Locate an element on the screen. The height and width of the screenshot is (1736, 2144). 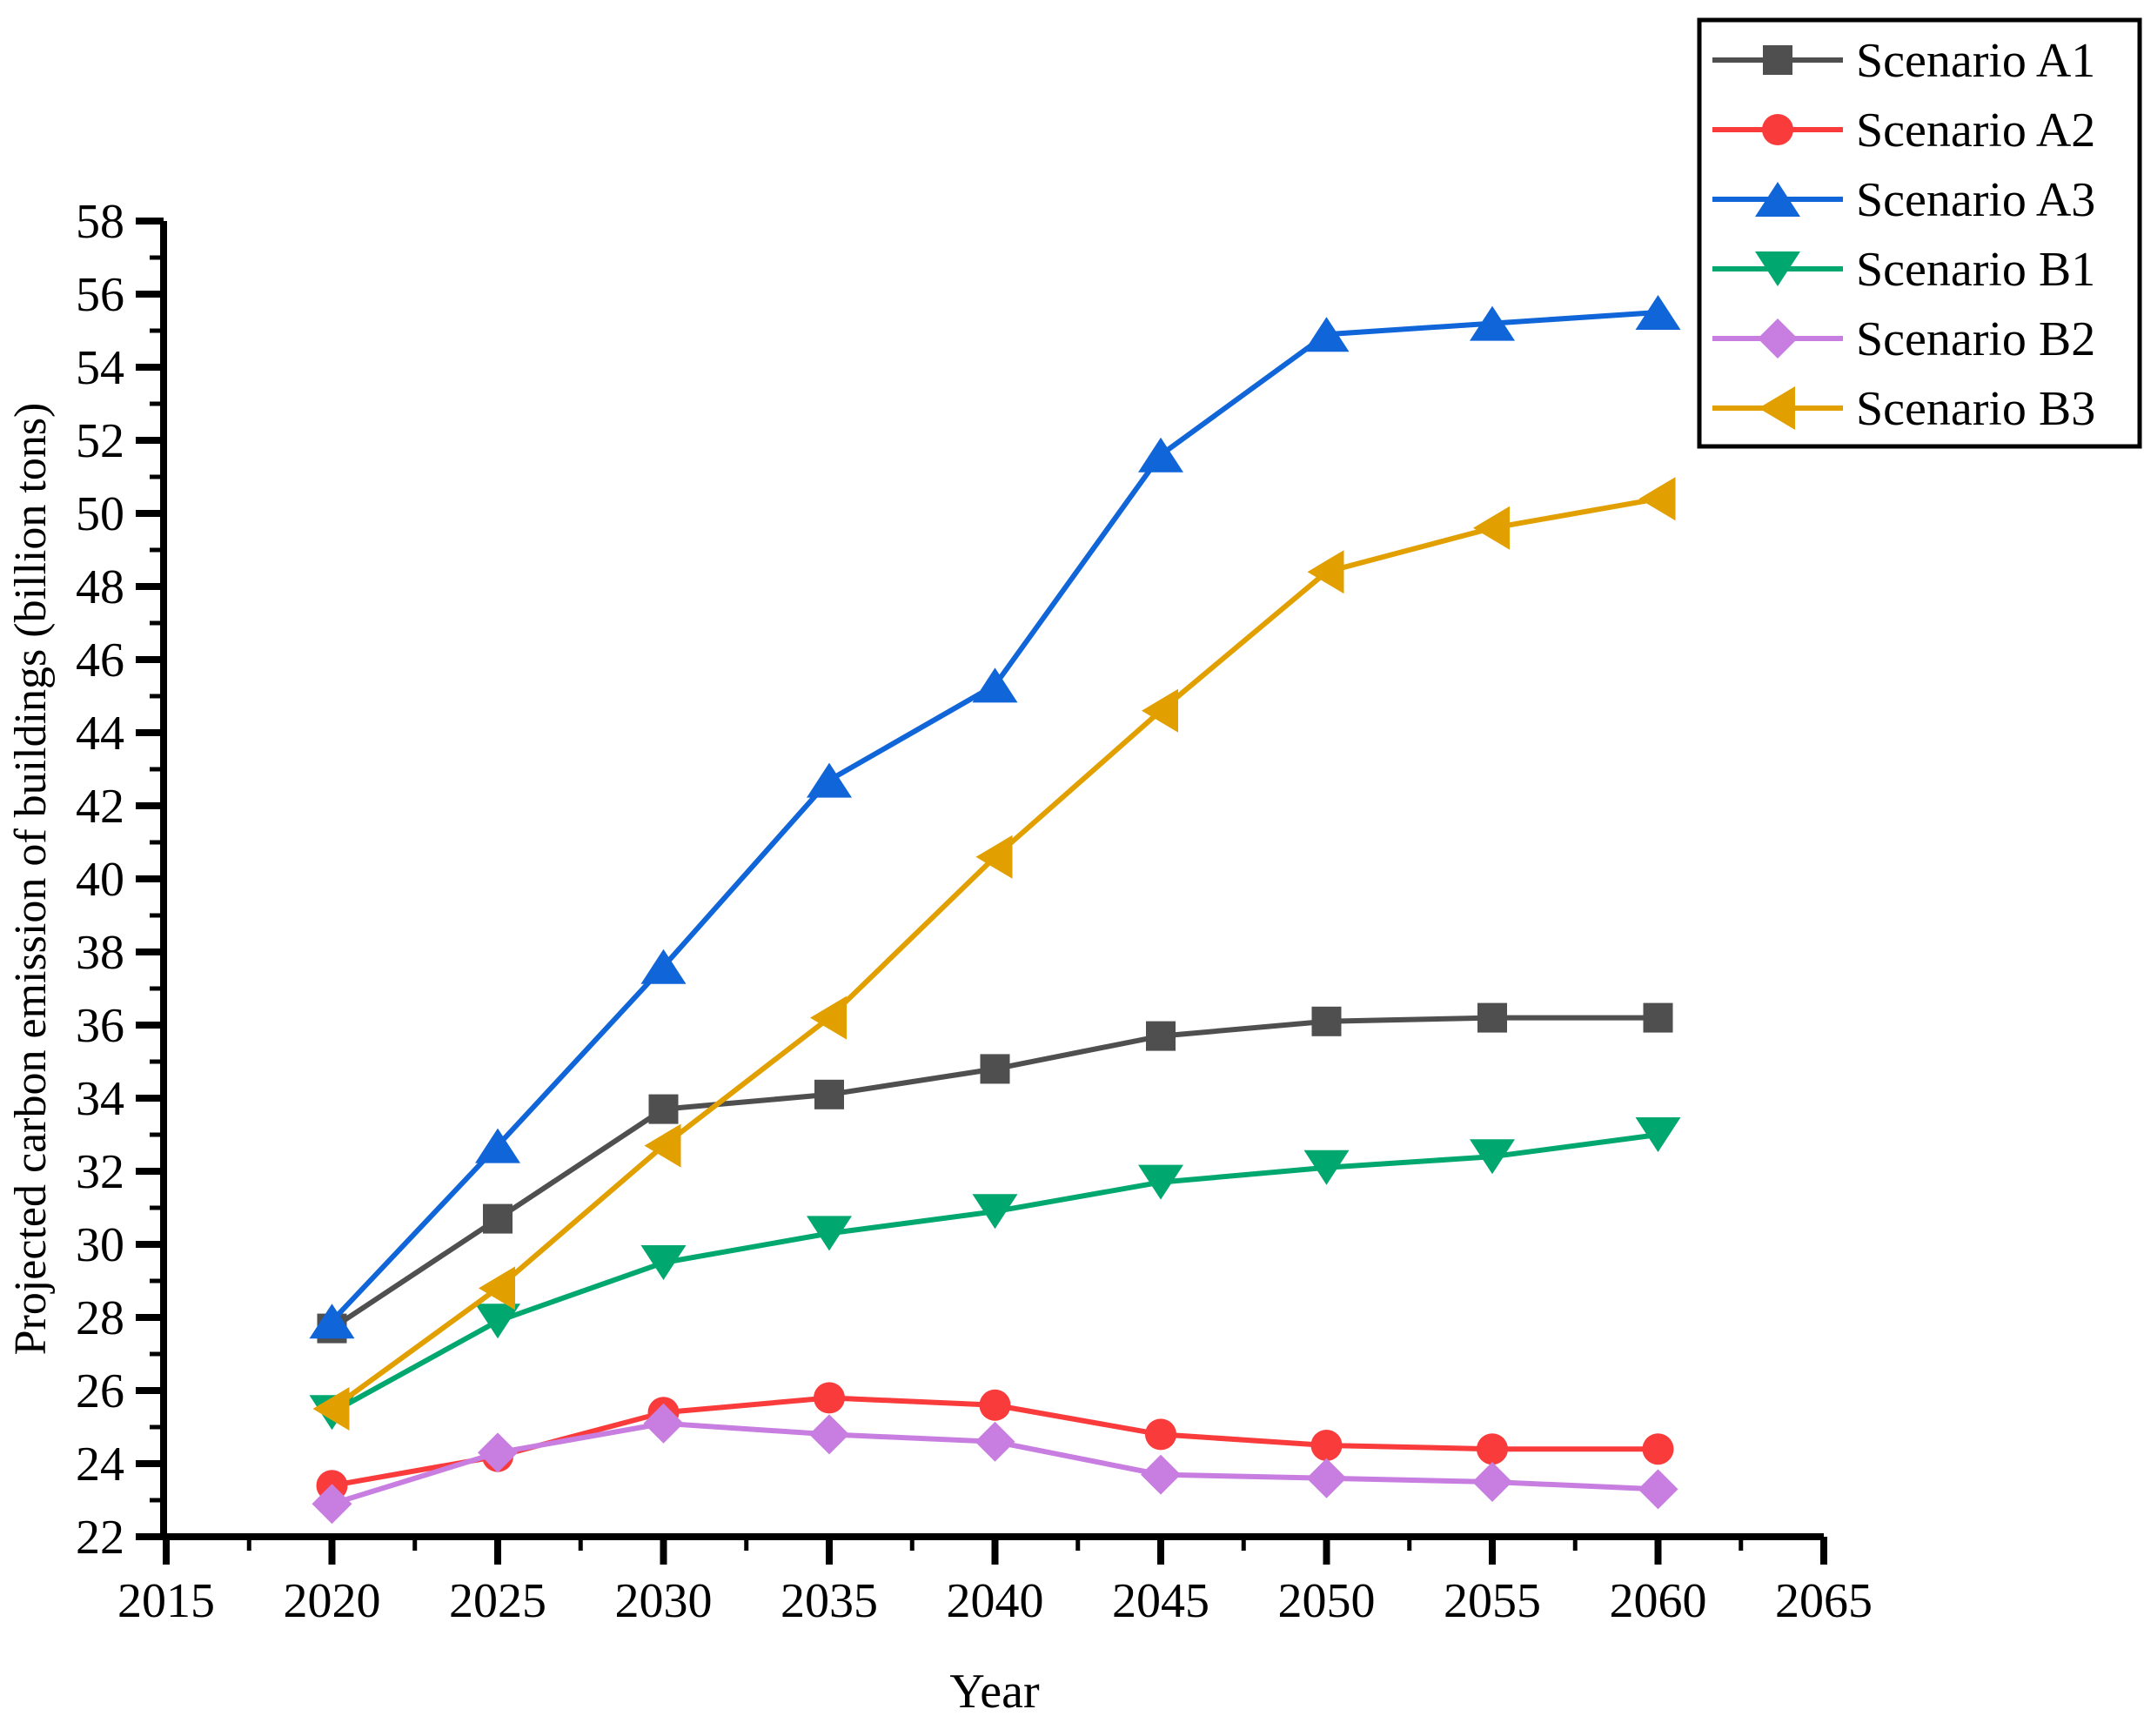
legend-circle-icon is located at coordinates (1777, 129).